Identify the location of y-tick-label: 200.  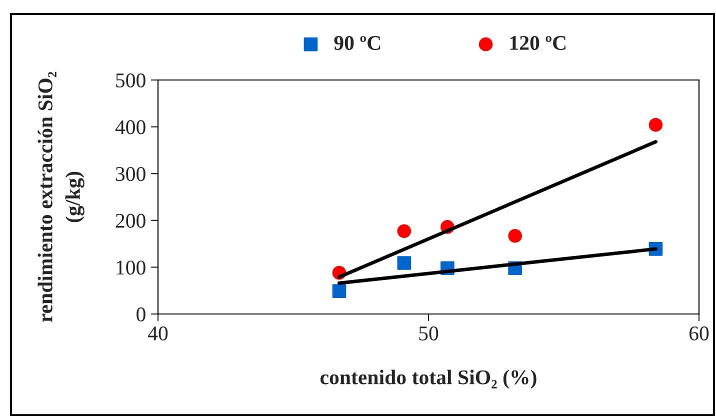
(131, 221).